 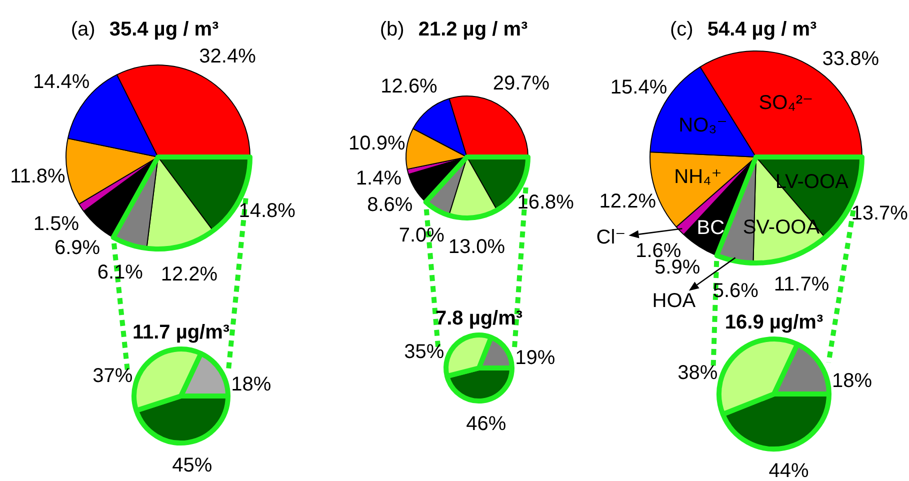 I want to click on slice-label: Cl⁻, so click(x=611, y=237).